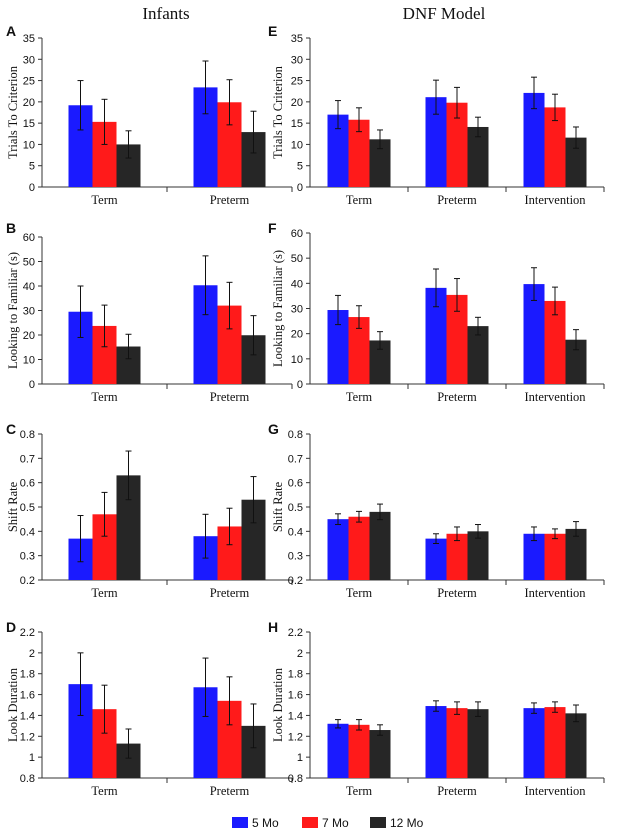 This screenshot has height=839, width=620. What do you see at coordinates (272, 228) in the screenshot?
I see `panel-letter: F` at bounding box center [272, 228].